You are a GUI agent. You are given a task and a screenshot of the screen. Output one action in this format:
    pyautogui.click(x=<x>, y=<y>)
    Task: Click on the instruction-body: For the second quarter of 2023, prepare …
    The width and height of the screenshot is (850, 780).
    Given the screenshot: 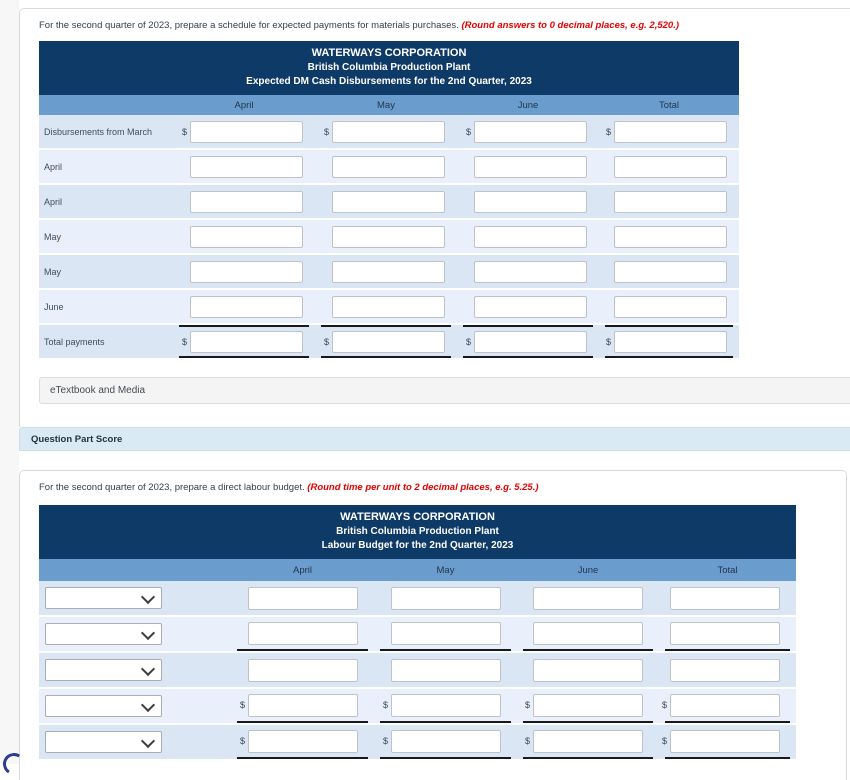 What is the action you would take?
    pyautogui.click(x=249, y=25)
    